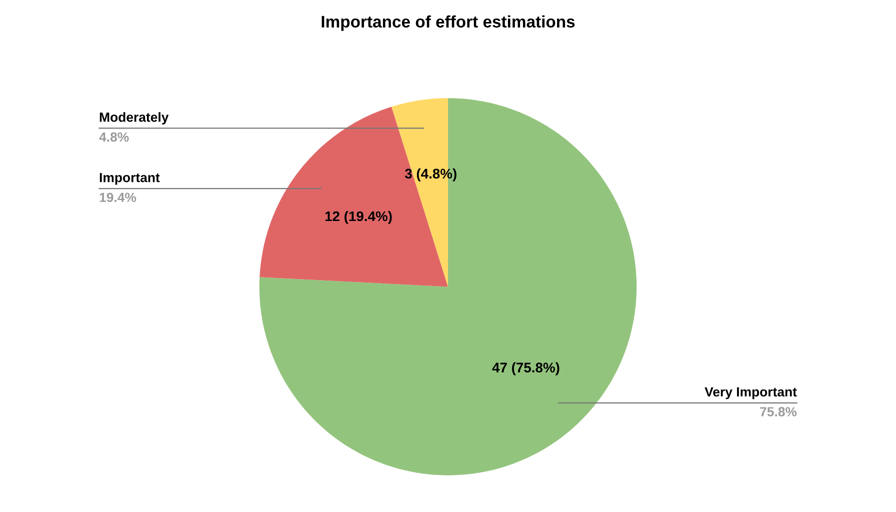  Describe the element at coordinates (358, 217) in the screenshot. I see `data-label: 12 (19.4%)` at that location.